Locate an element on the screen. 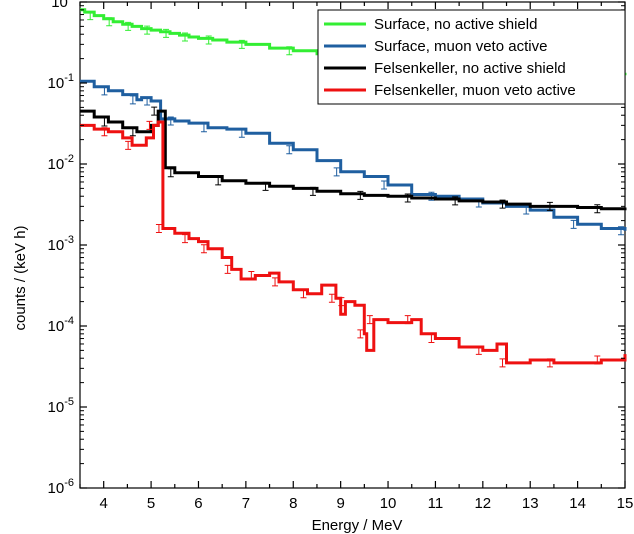  y-tick-label: 10⁻⁴ is located at coordinates (61, 325).